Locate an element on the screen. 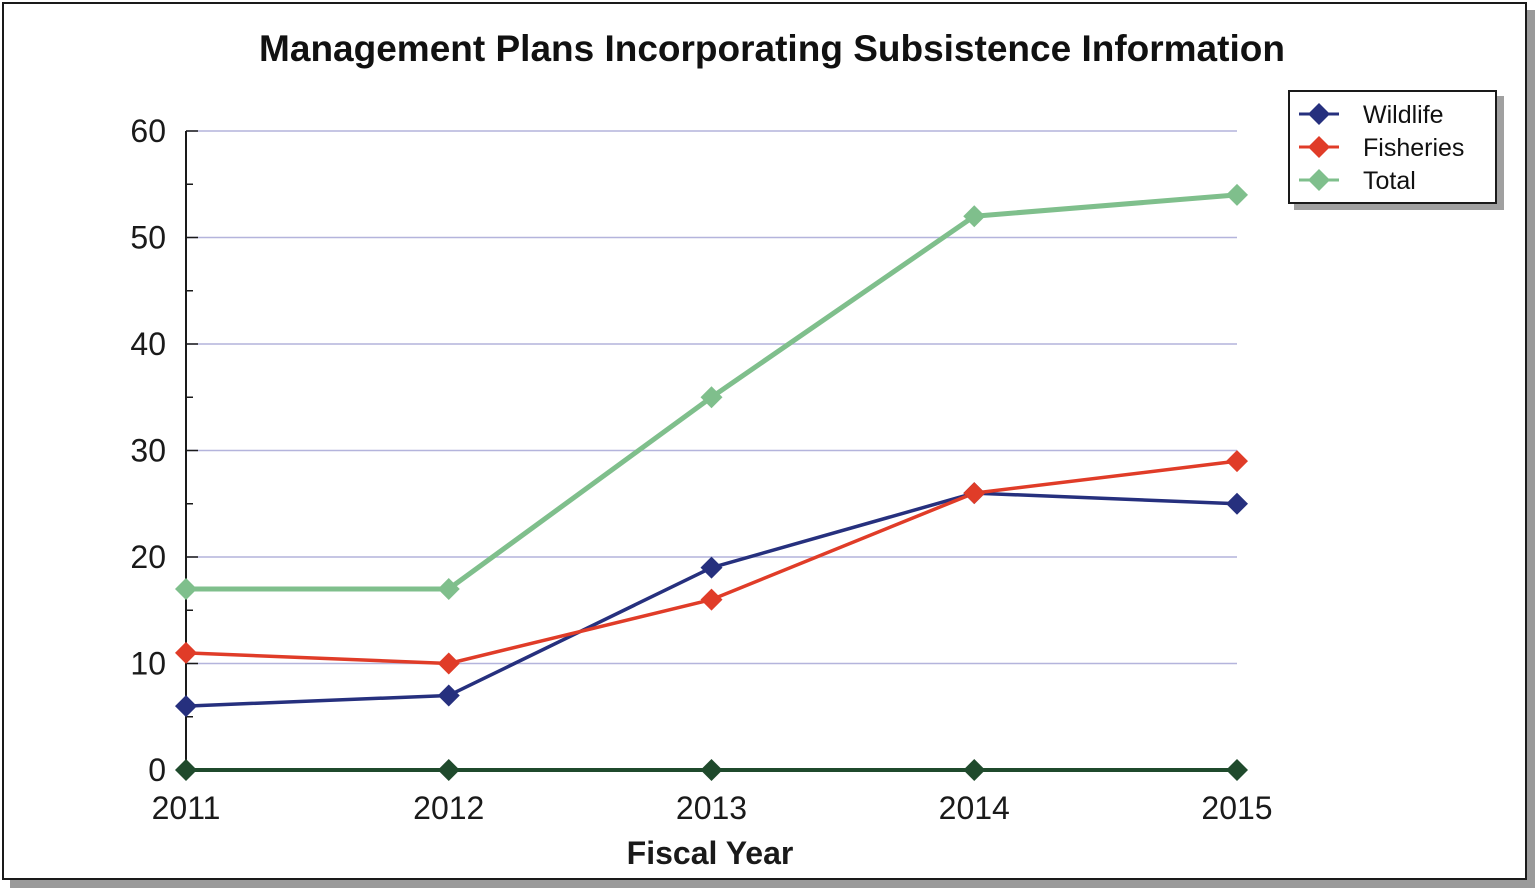 The image size is (1537, 890). point-total-2012 is located at coordinates (448, 588).